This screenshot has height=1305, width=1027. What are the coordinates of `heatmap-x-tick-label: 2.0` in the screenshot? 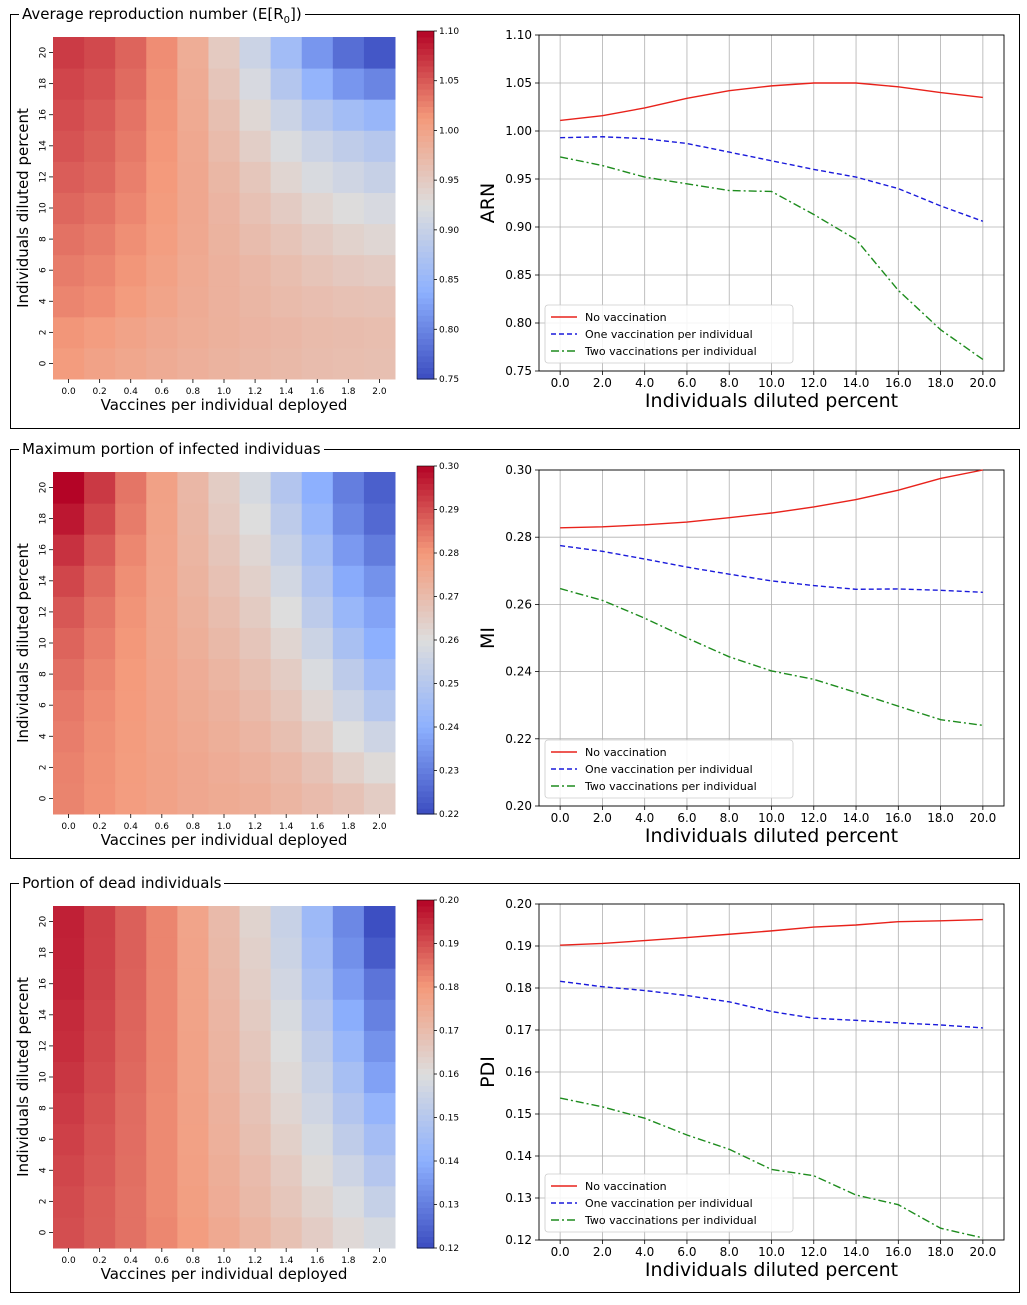 It's located at (379, 1261).